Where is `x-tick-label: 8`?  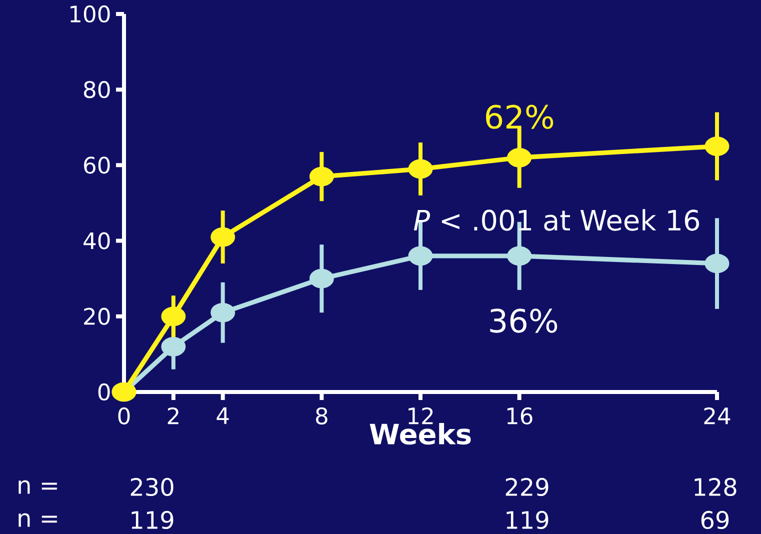 x-tick-label: 8 is located at coordinates (322, 415).